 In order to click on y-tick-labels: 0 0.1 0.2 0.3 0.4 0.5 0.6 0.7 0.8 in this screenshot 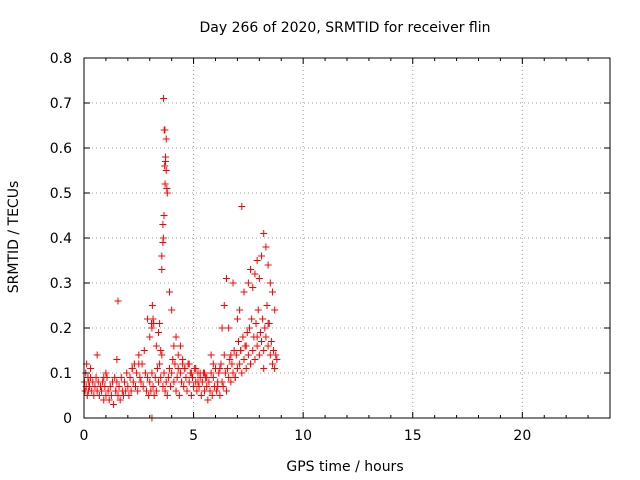, I will do `click(61, 239)`.